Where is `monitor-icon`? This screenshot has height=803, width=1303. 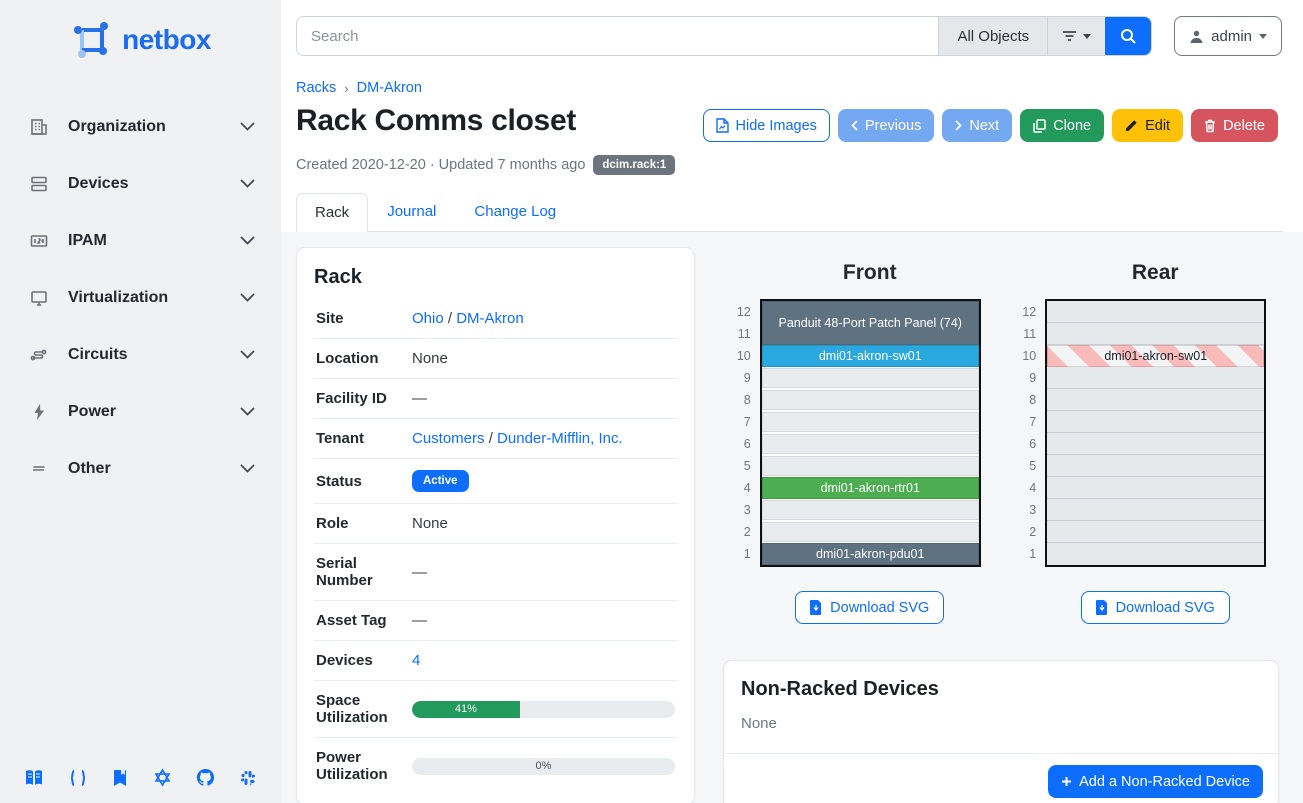
monitor-icon is located at coordinates (39, 298).